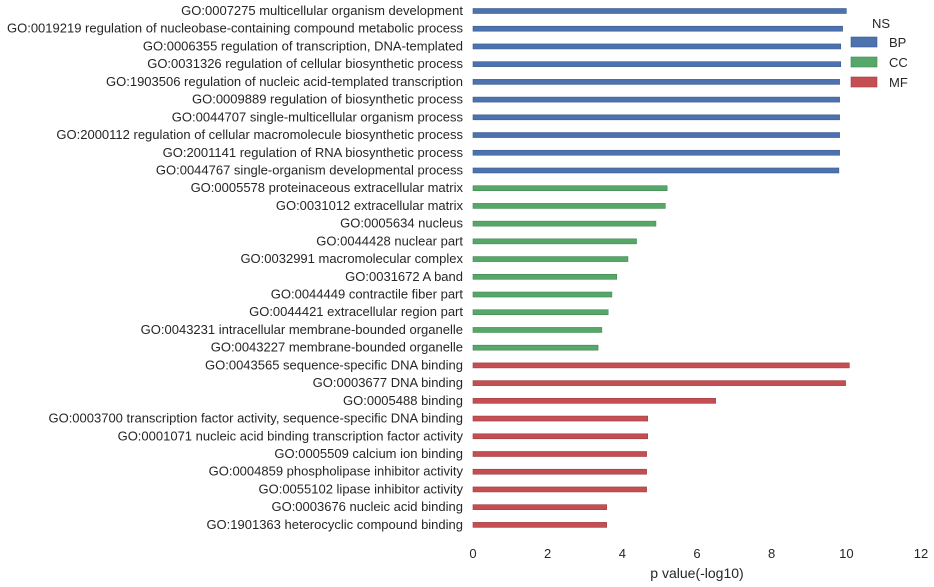 The height and width of the screenshot is (587, 934). Describe the element at coordinates (771, 553) in the screenshot. I see `x-tick-label: 8` at that location.